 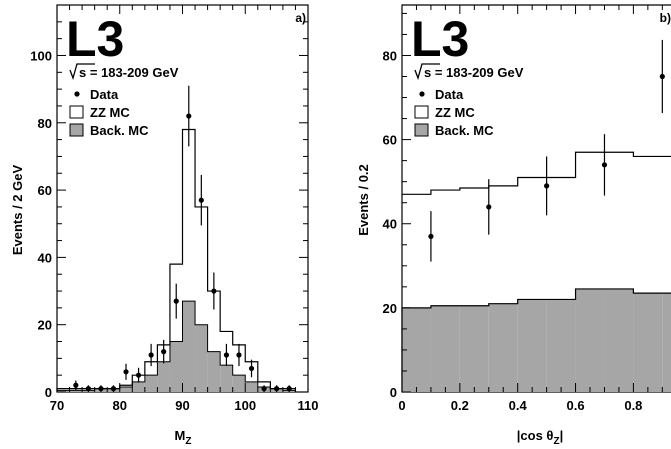 I want to click on experiment-logo-a: L3, so click(x=95, y=39).